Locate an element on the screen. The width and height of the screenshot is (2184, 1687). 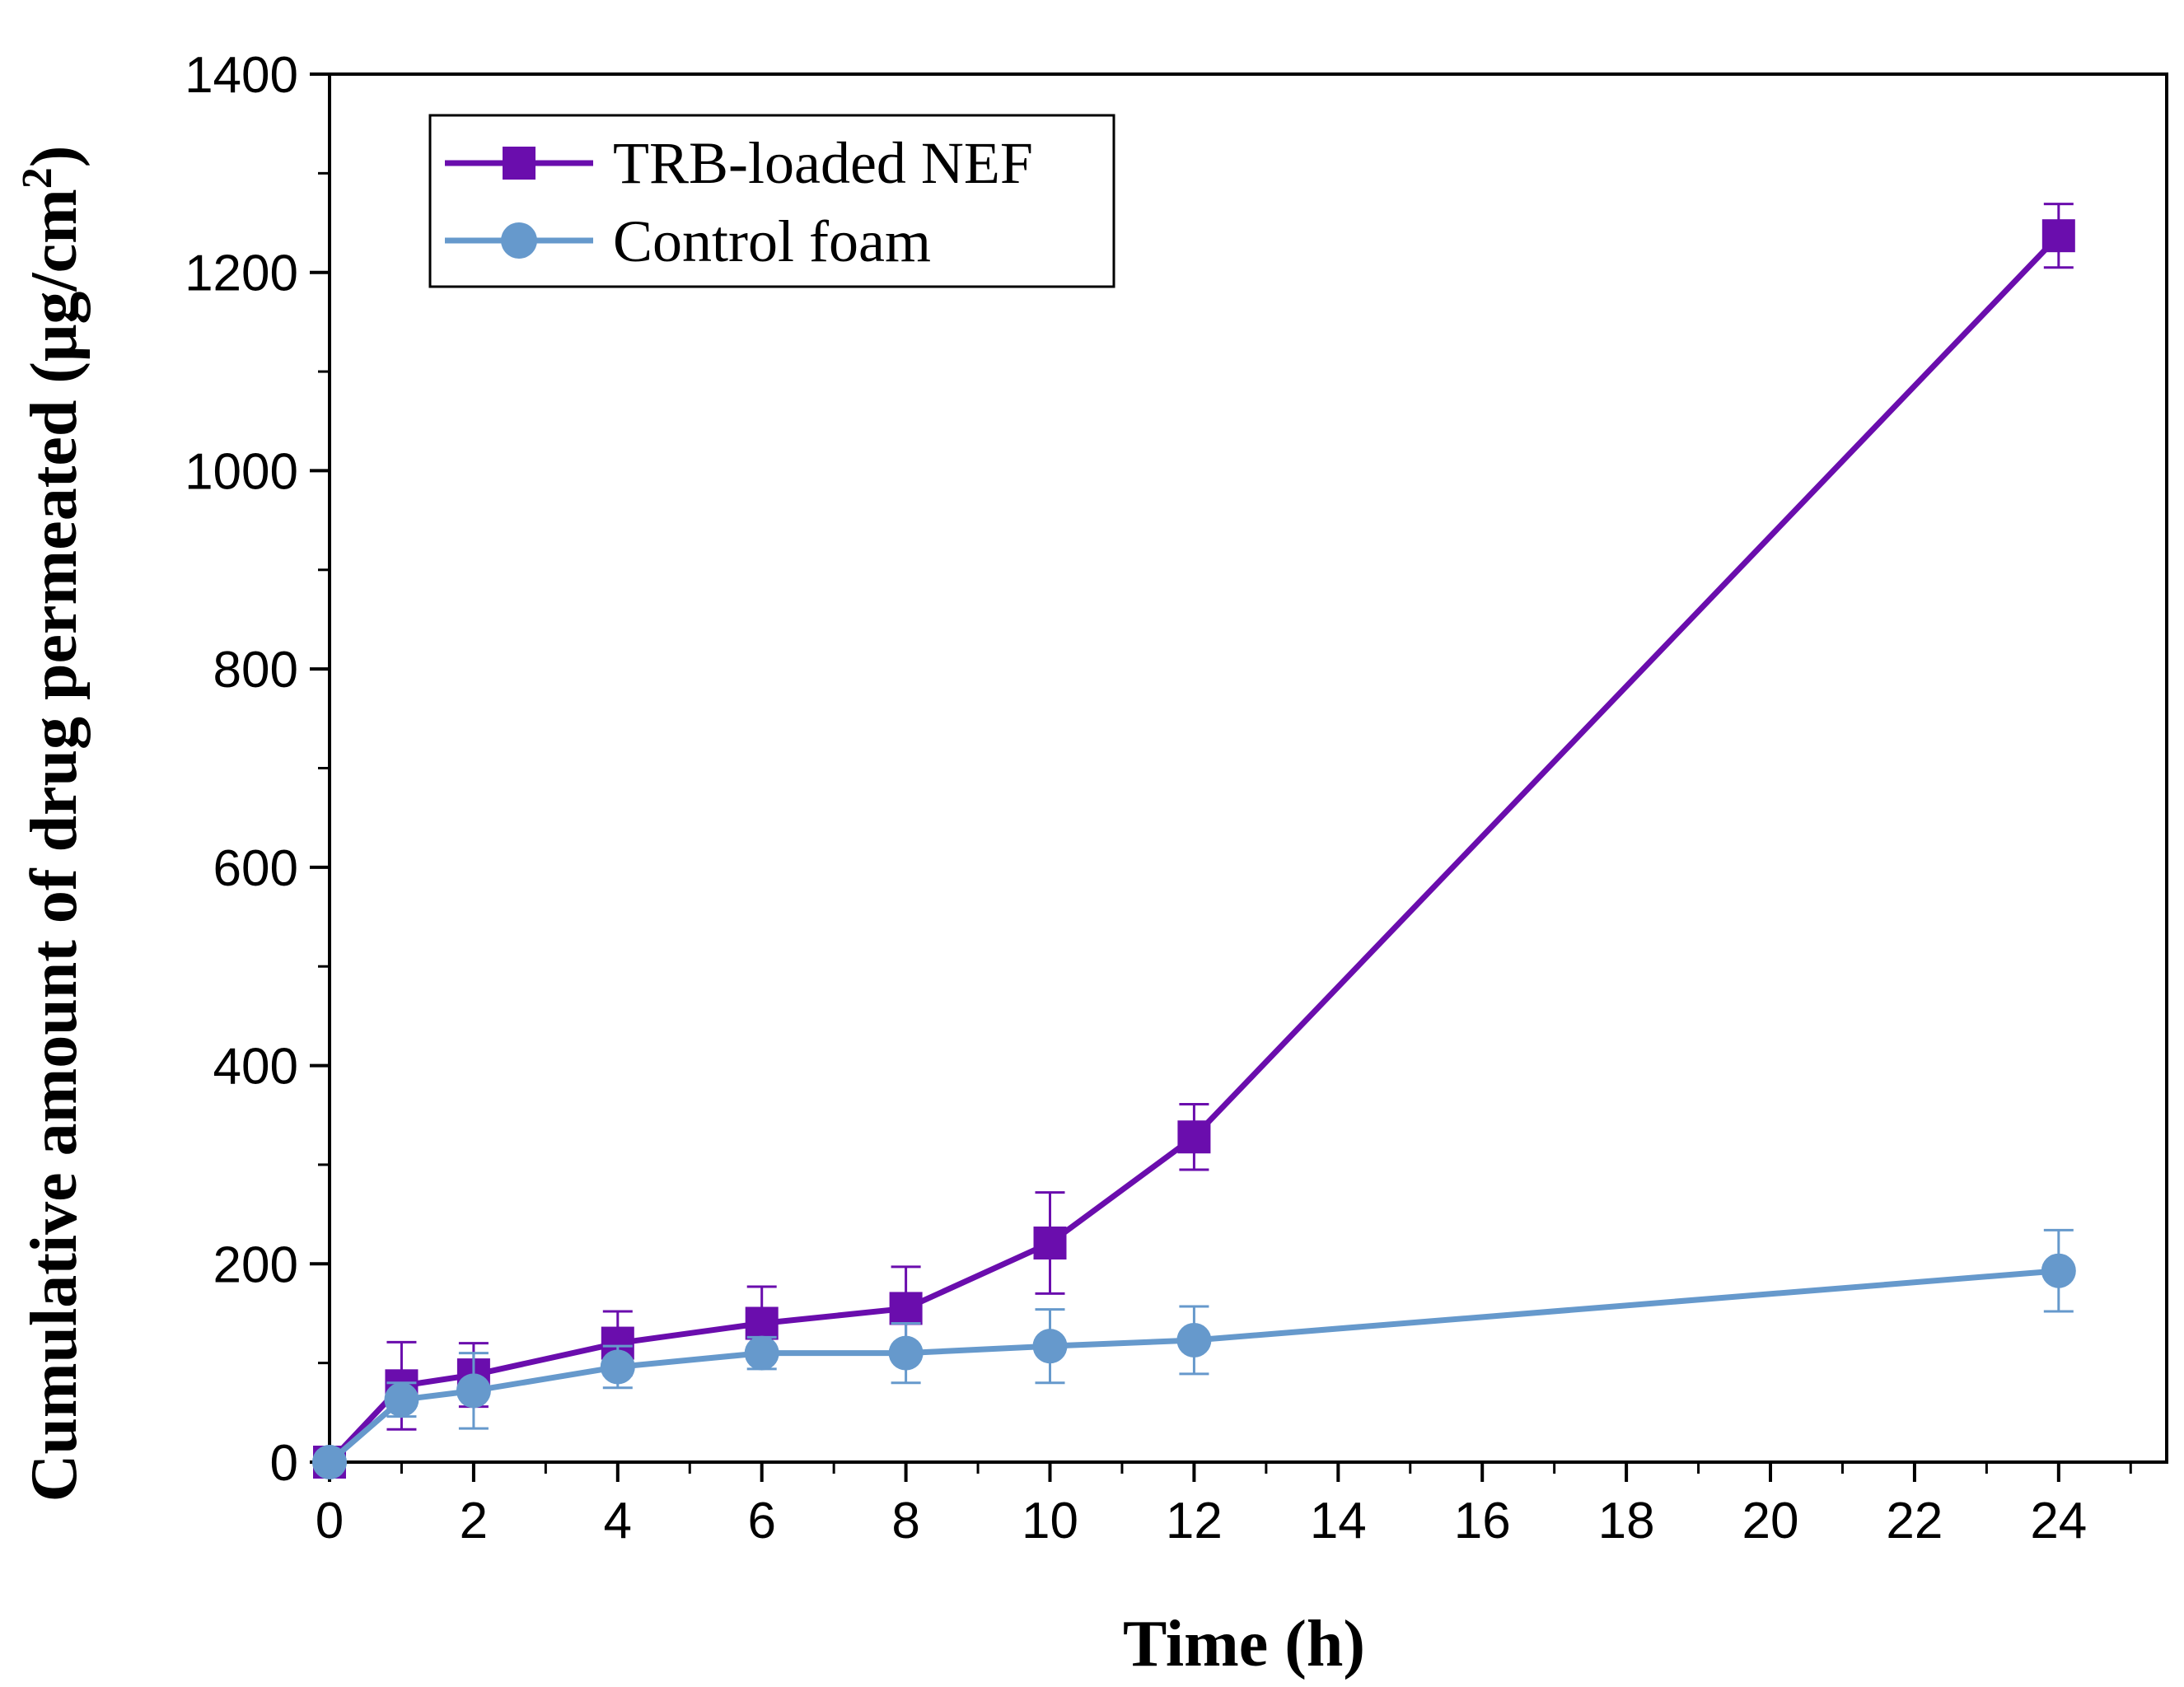
y-tick-label: 1200 is located at coordinates (241, 273).